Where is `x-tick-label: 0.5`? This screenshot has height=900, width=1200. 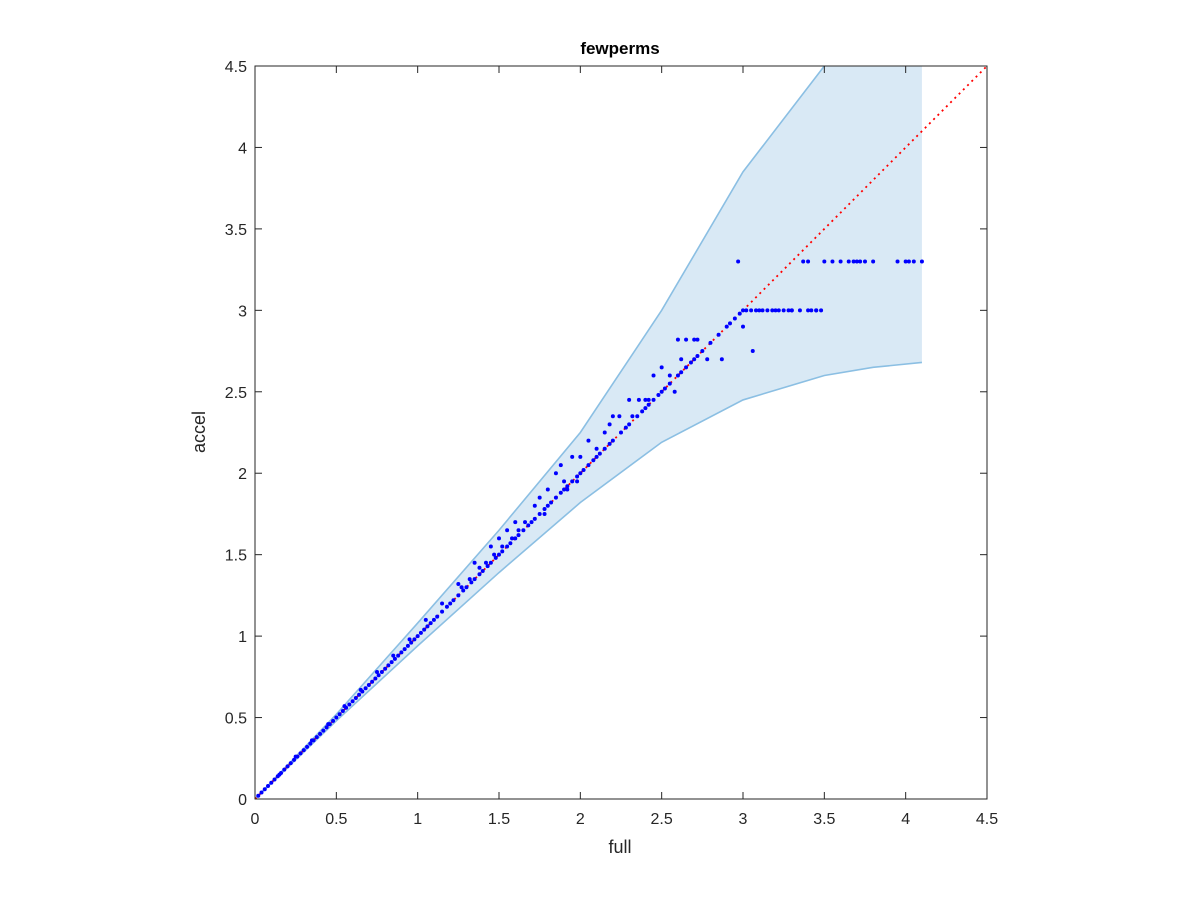
x-tick-label: 0.5 is located at coordinates (336, 819).